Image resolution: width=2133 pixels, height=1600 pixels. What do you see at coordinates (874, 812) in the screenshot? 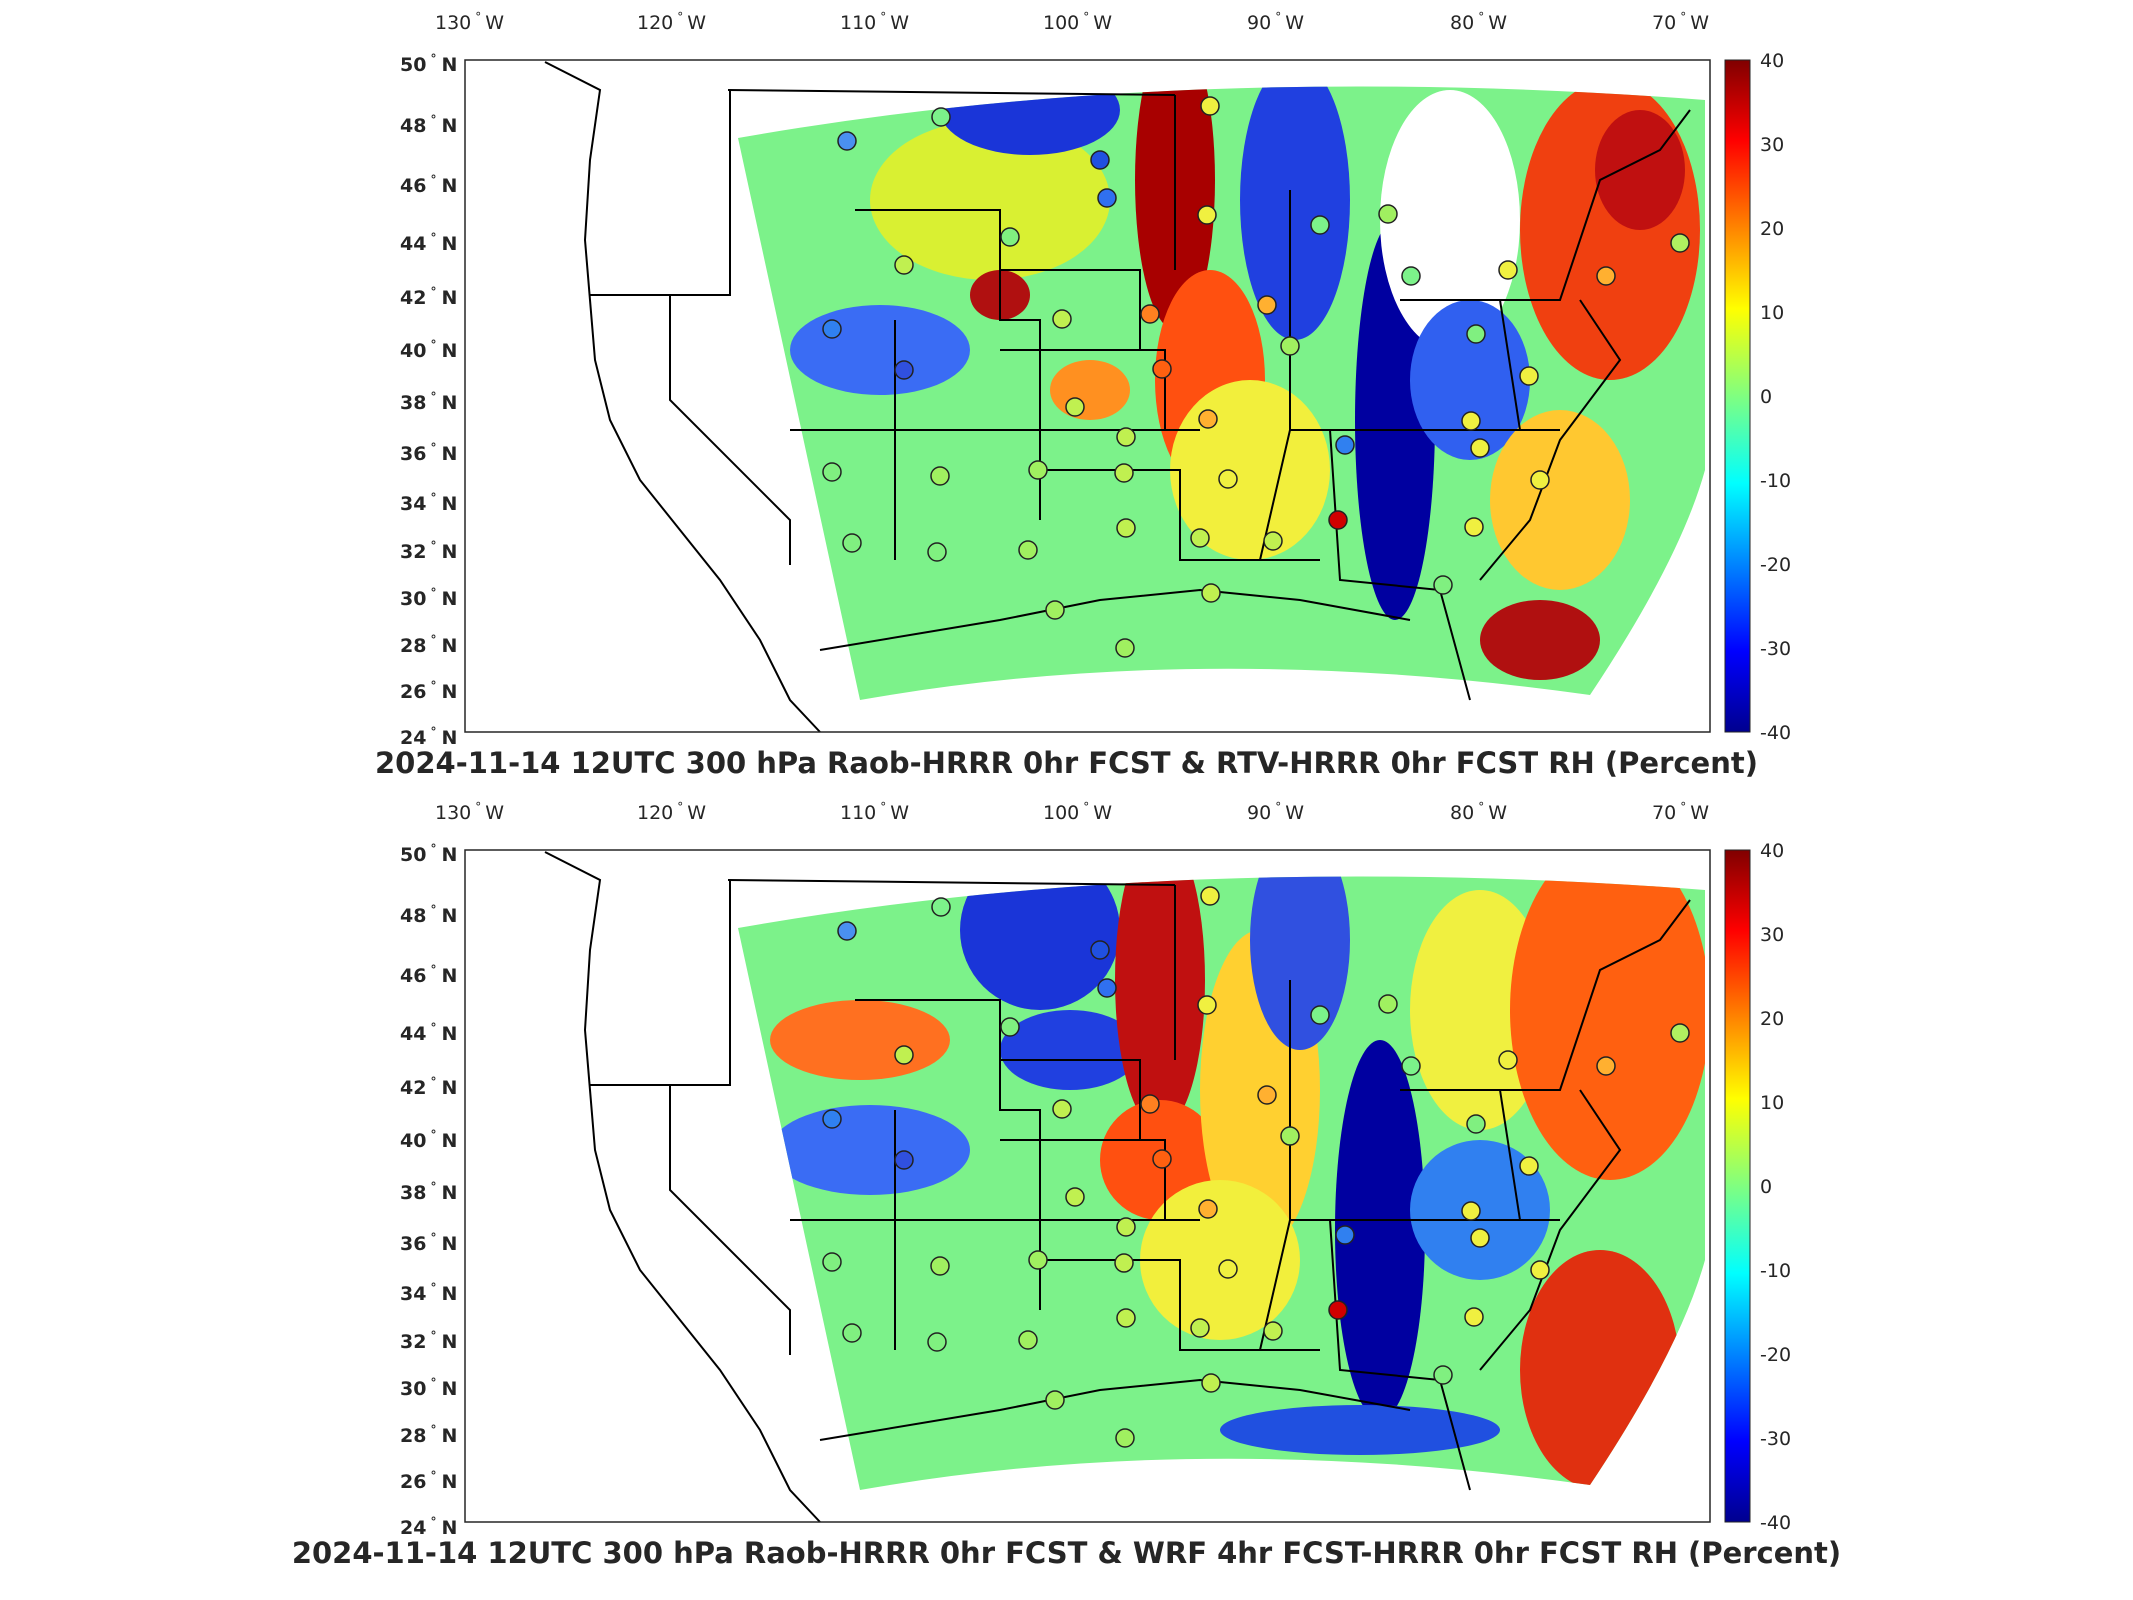
I see `lon-label-110: 110 ° W` at bounding box center [874, 812].